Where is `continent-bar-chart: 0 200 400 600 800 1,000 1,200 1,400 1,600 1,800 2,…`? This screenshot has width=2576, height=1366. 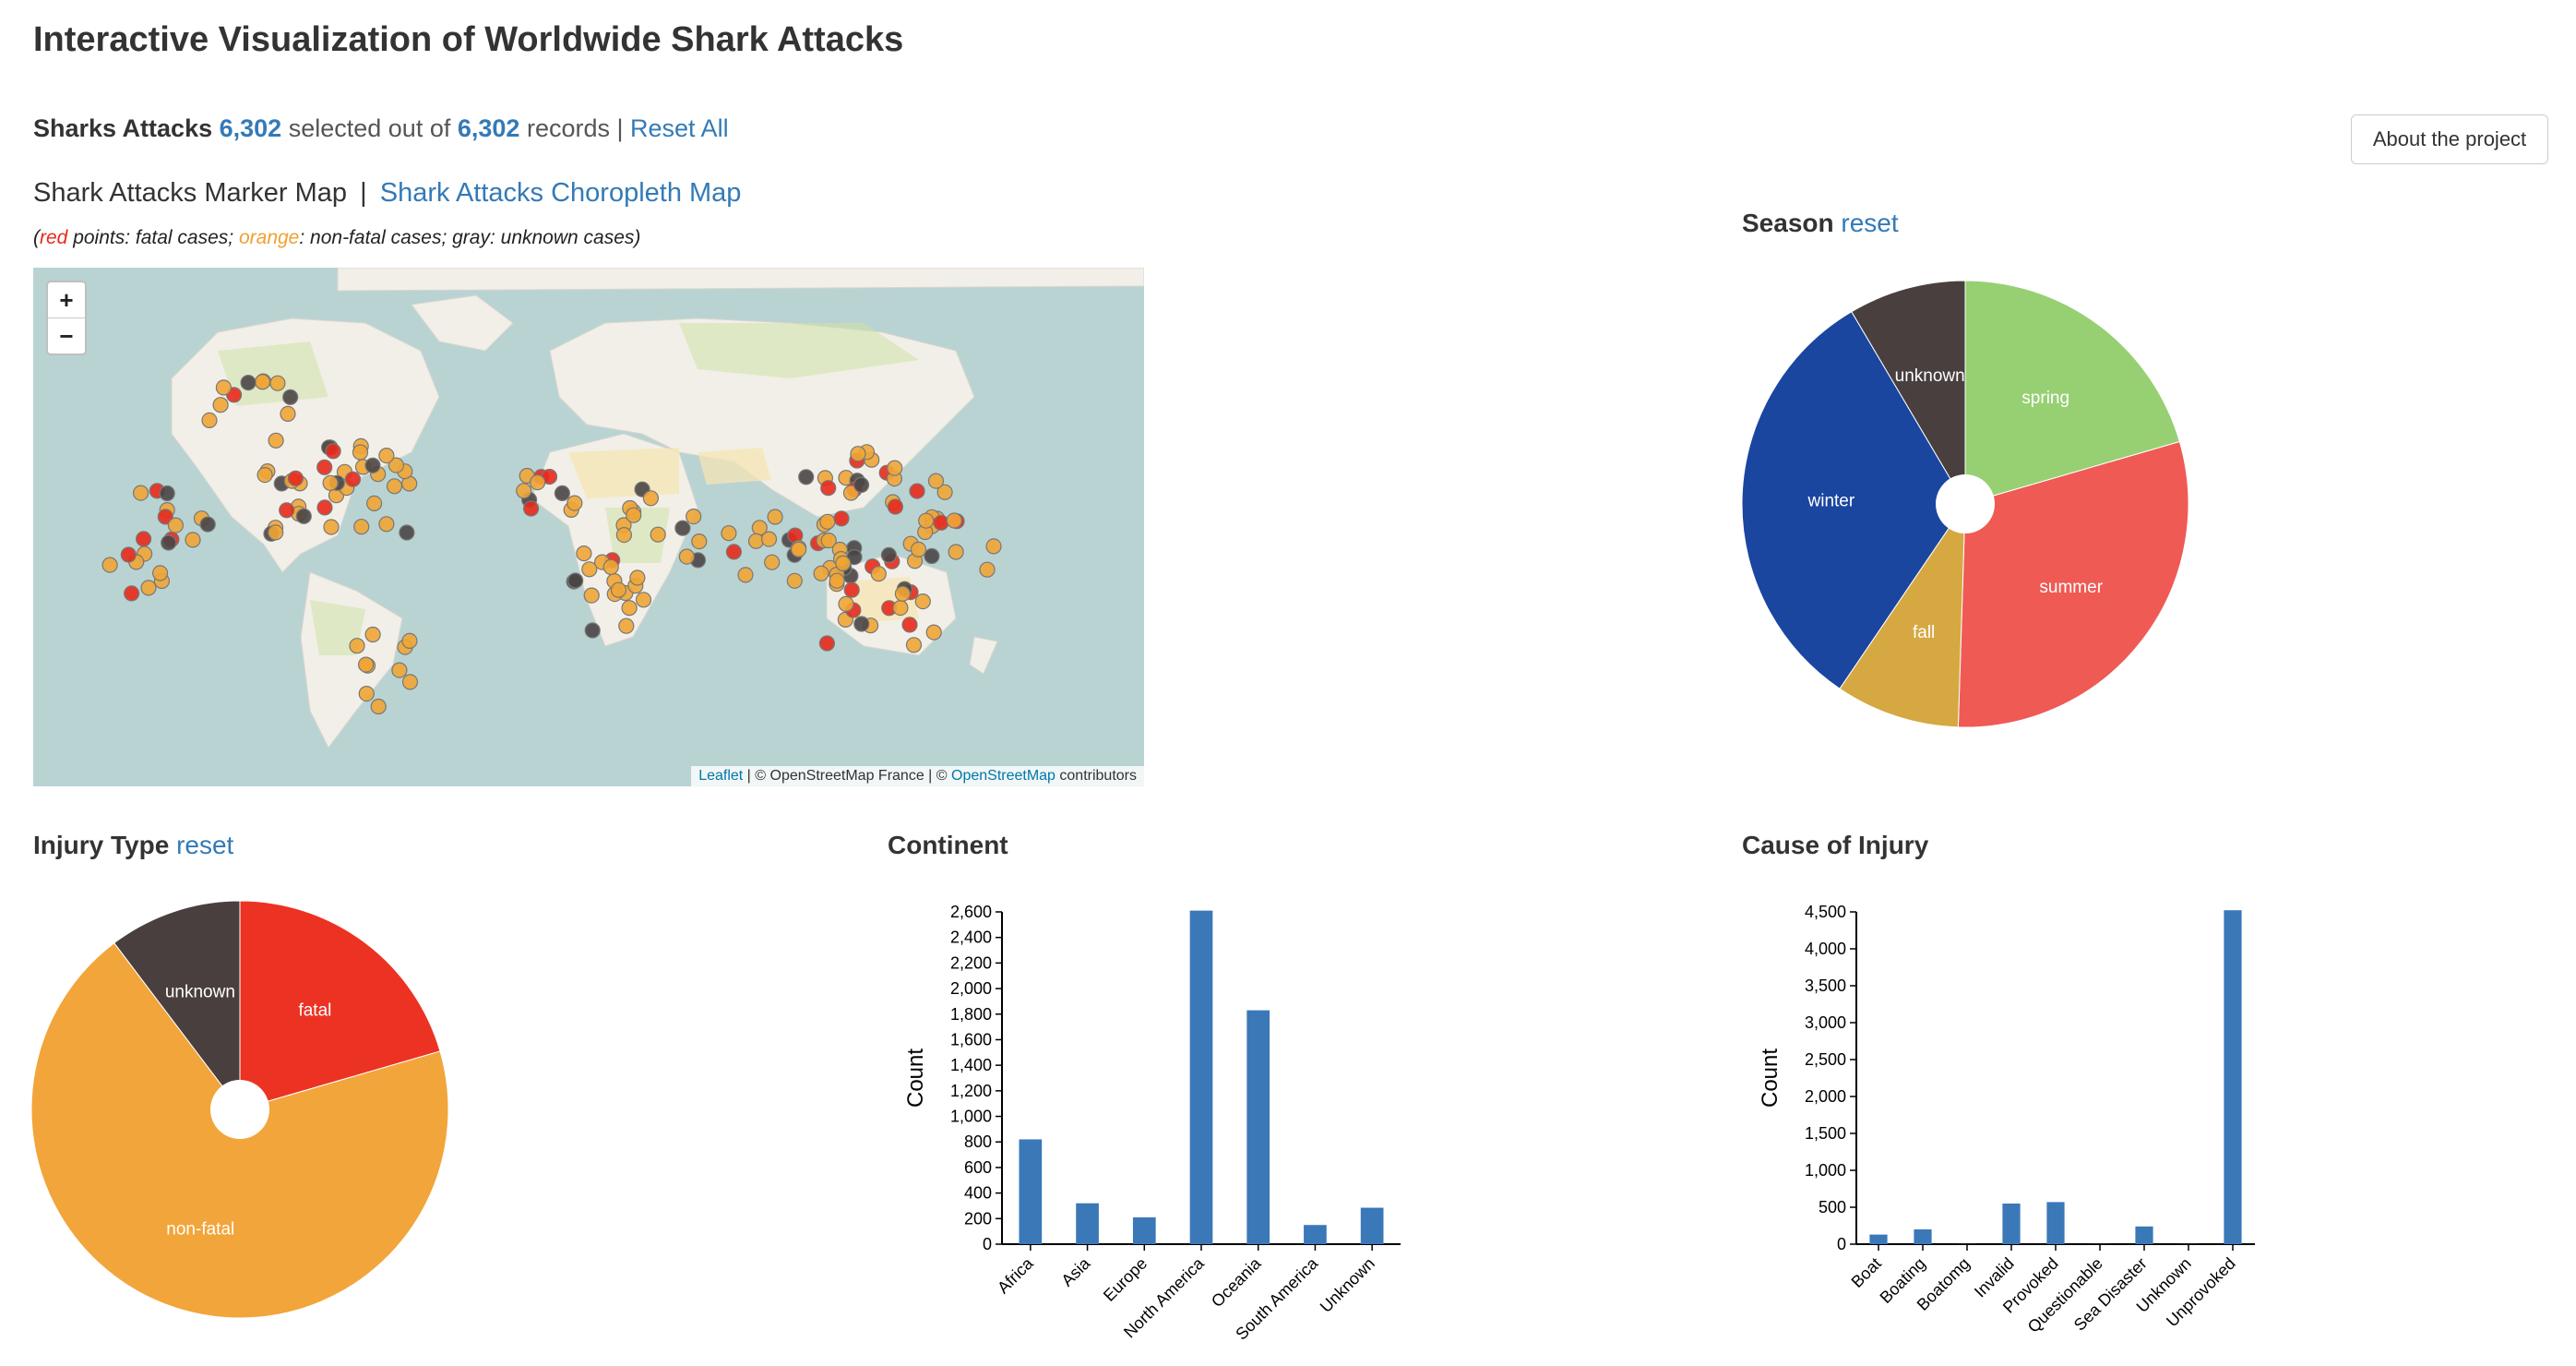 continent-bar-chart: 0 200 400 600 800 1,000 1,200 1,400 1,600 1,800 2,… is located at coordinates (1190, 1121).